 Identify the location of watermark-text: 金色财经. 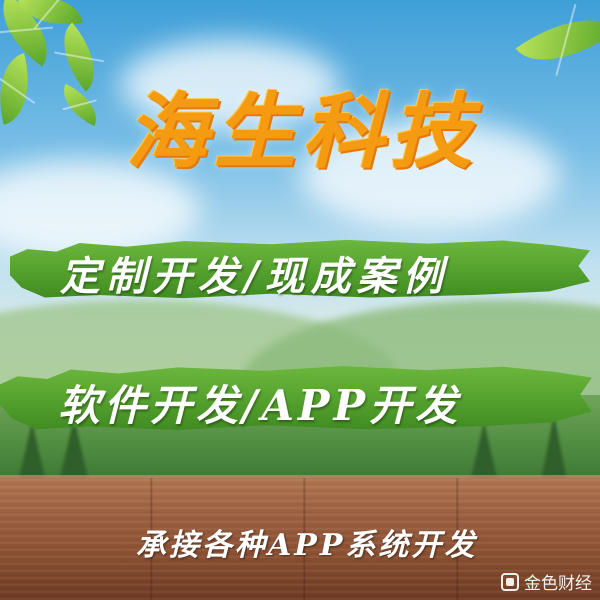
(558, 584).